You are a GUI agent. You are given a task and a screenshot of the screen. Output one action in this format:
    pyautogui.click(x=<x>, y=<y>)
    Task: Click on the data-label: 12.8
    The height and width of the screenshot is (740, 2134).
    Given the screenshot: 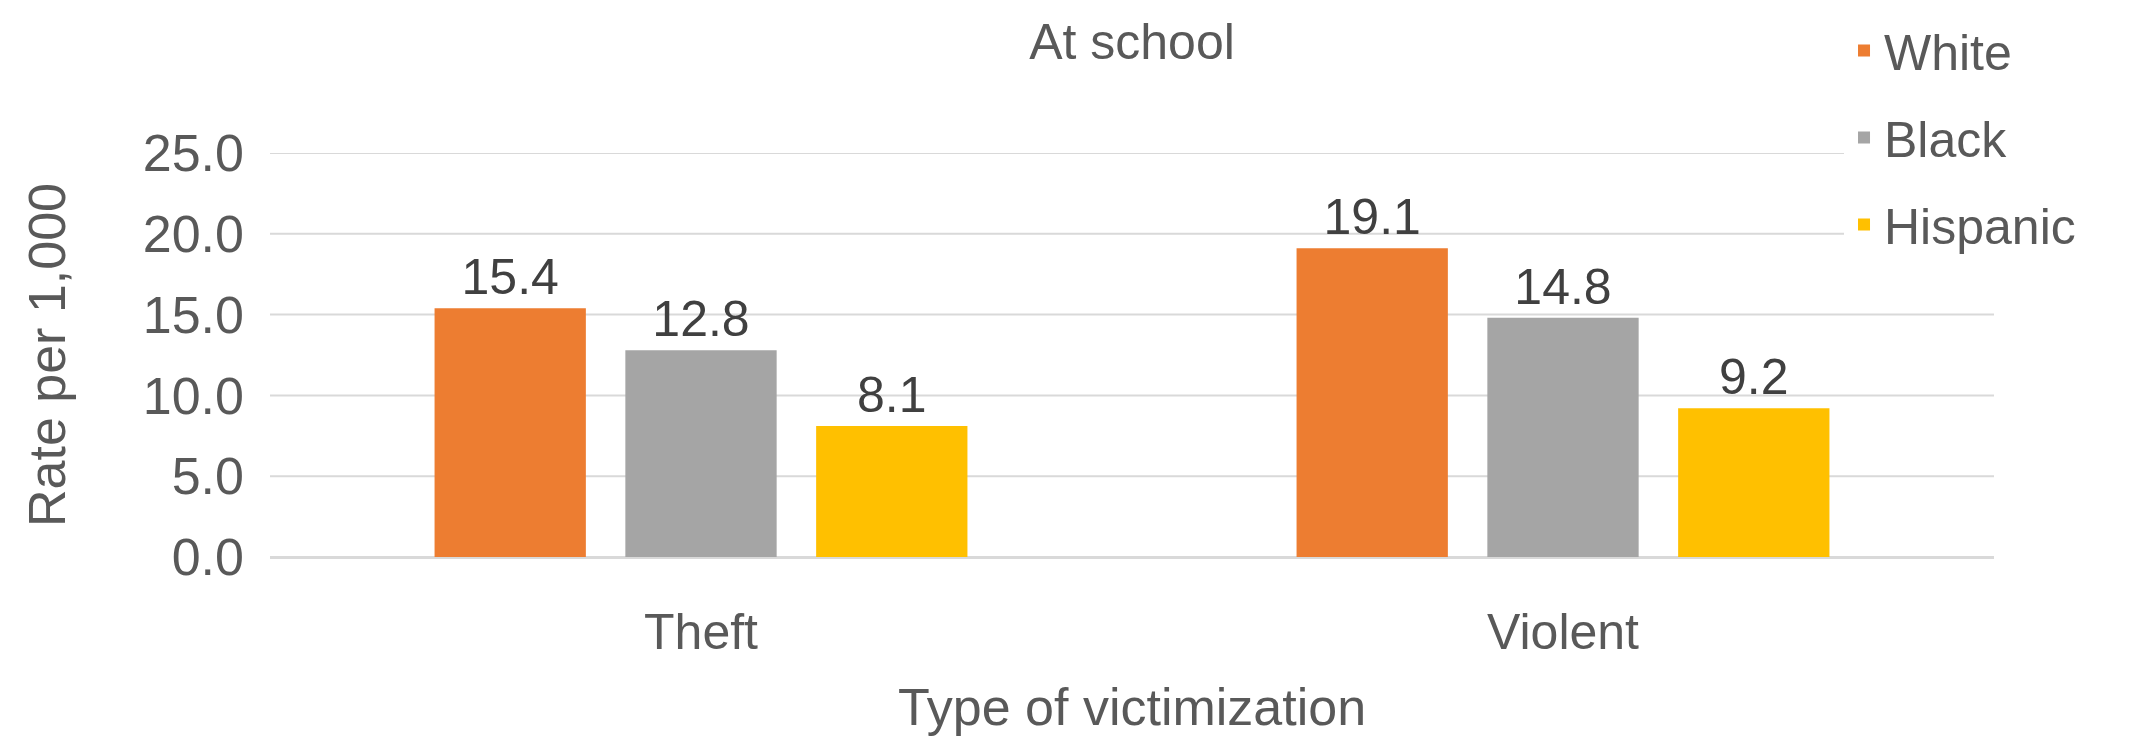 What is the action you would take?
    pyautogui.click(x=701, y=319)
    